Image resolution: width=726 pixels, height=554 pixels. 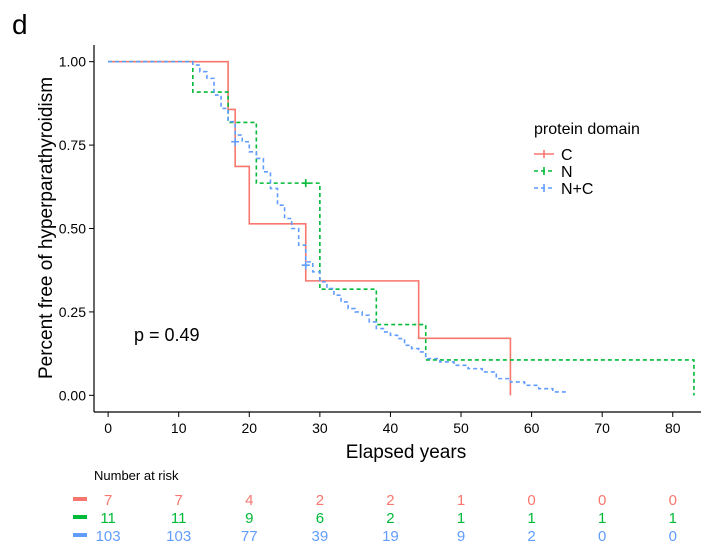 I want to click on risk-count: 4, so click(x=249, y=500).